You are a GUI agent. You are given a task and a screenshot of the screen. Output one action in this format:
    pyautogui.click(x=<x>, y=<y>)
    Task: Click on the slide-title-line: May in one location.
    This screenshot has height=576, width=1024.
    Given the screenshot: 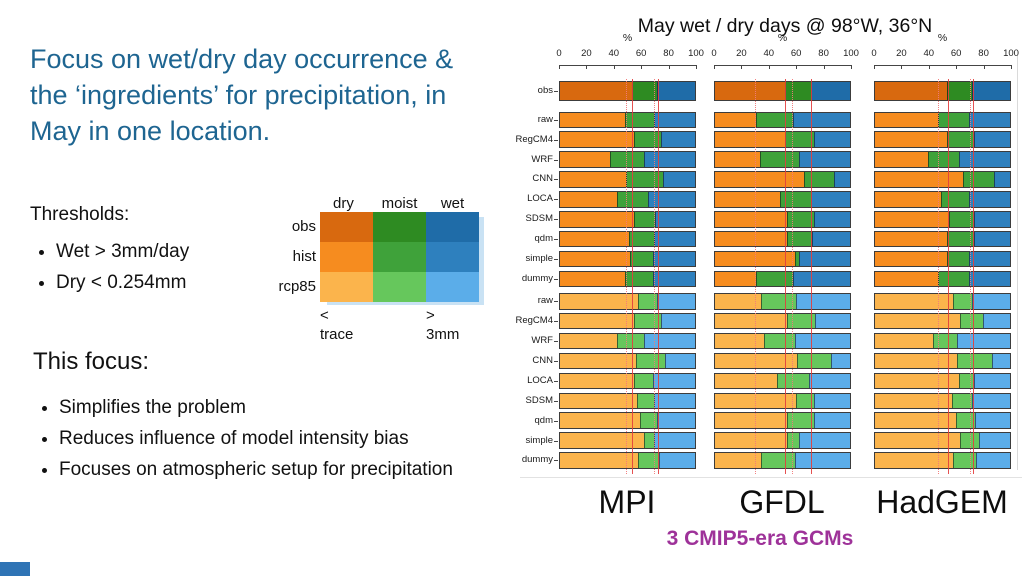 What is the action you would take?
    pyautogui.click(x=150, y=131)
    